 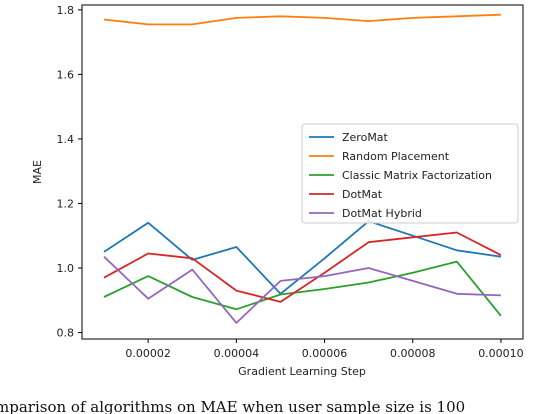 I want to click on y-tick-label: 1.6, so click(x=66, y=74).